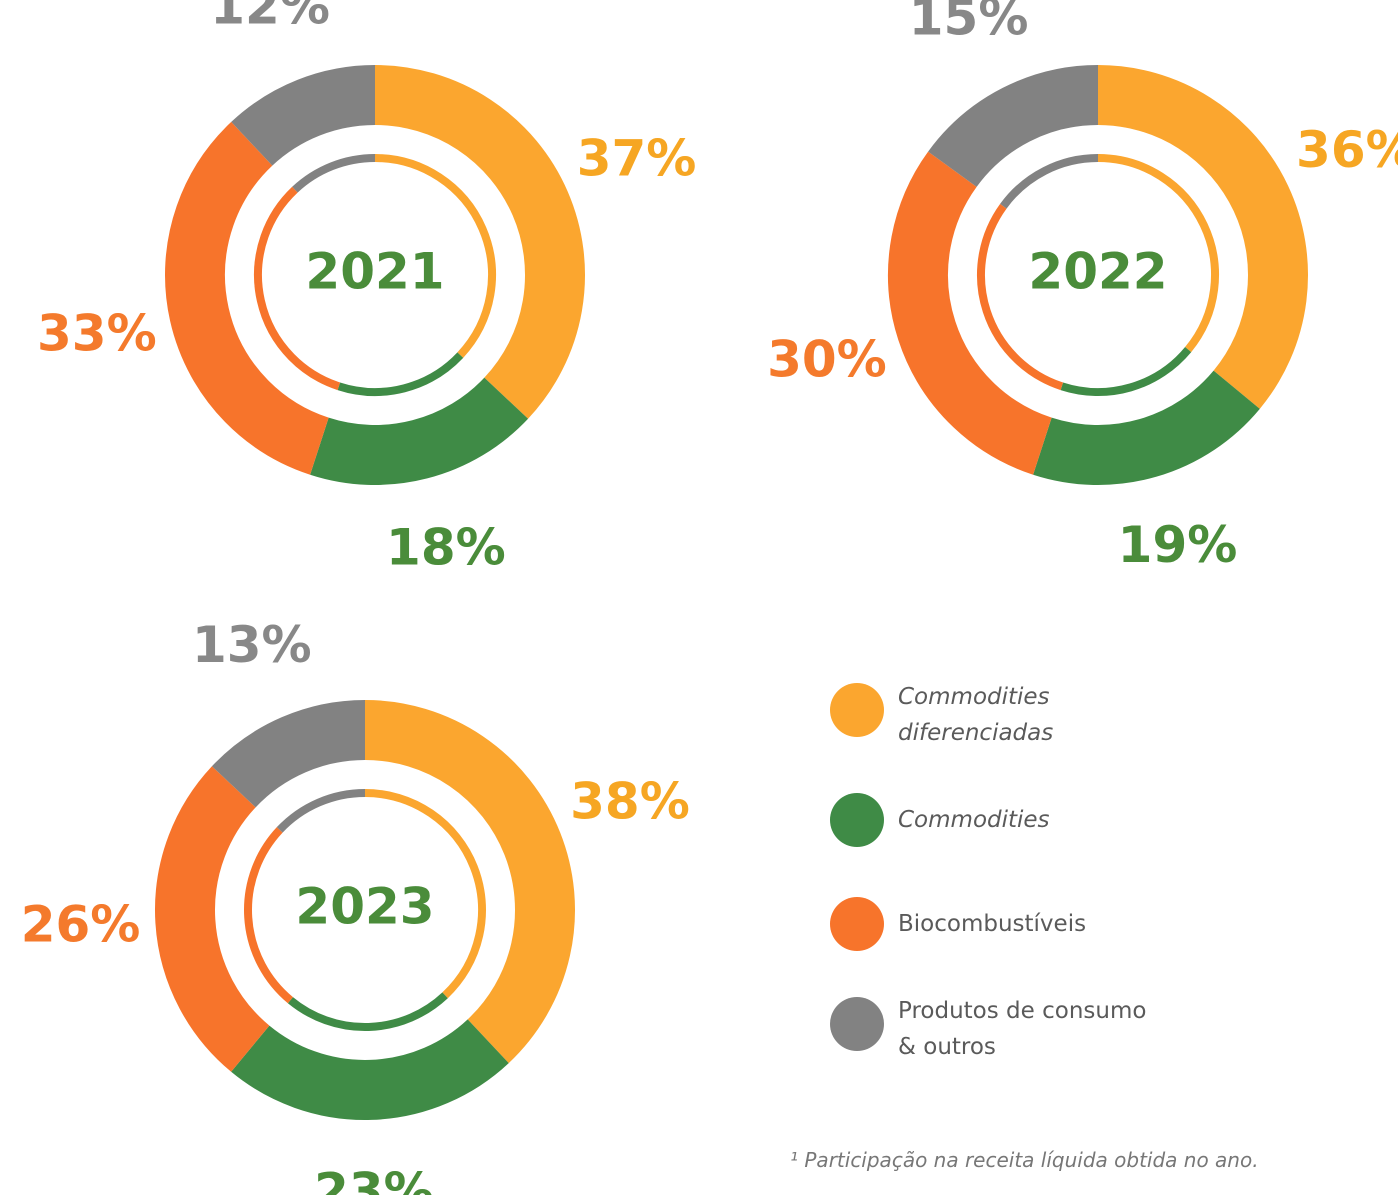 The height and width of the screenshot is (1195, 1398). I want to click on legend-label: Biocombustíveis, so click(992, 924).